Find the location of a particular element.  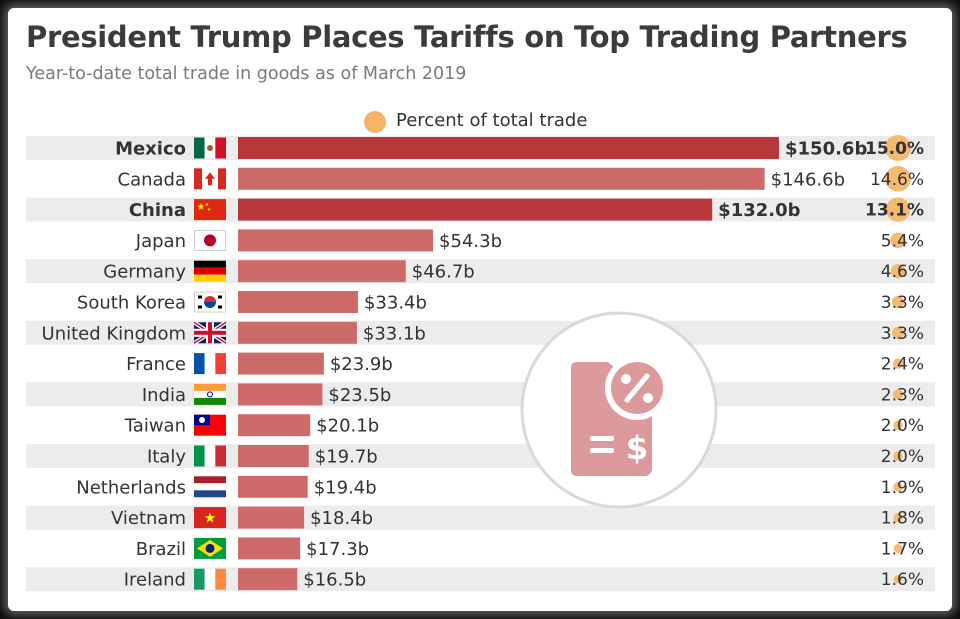

bar-south-korea is located at coordinates (298, 302).